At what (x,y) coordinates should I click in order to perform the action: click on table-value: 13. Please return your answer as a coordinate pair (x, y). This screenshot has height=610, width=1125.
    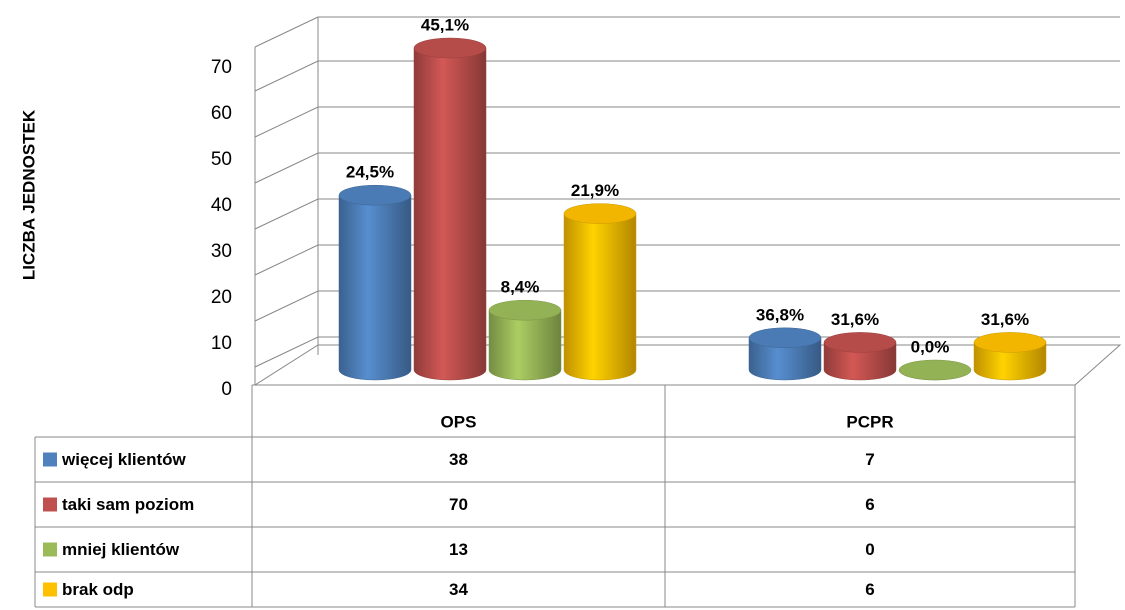
    Looking at the image, I should click on (458, 549).